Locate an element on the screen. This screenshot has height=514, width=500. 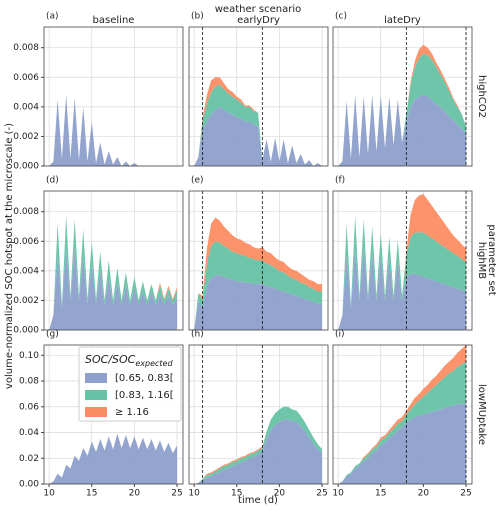
panel: 0.000 0.002 0.004 0.006 0.008 (d) is located at coordinates (98, 256).